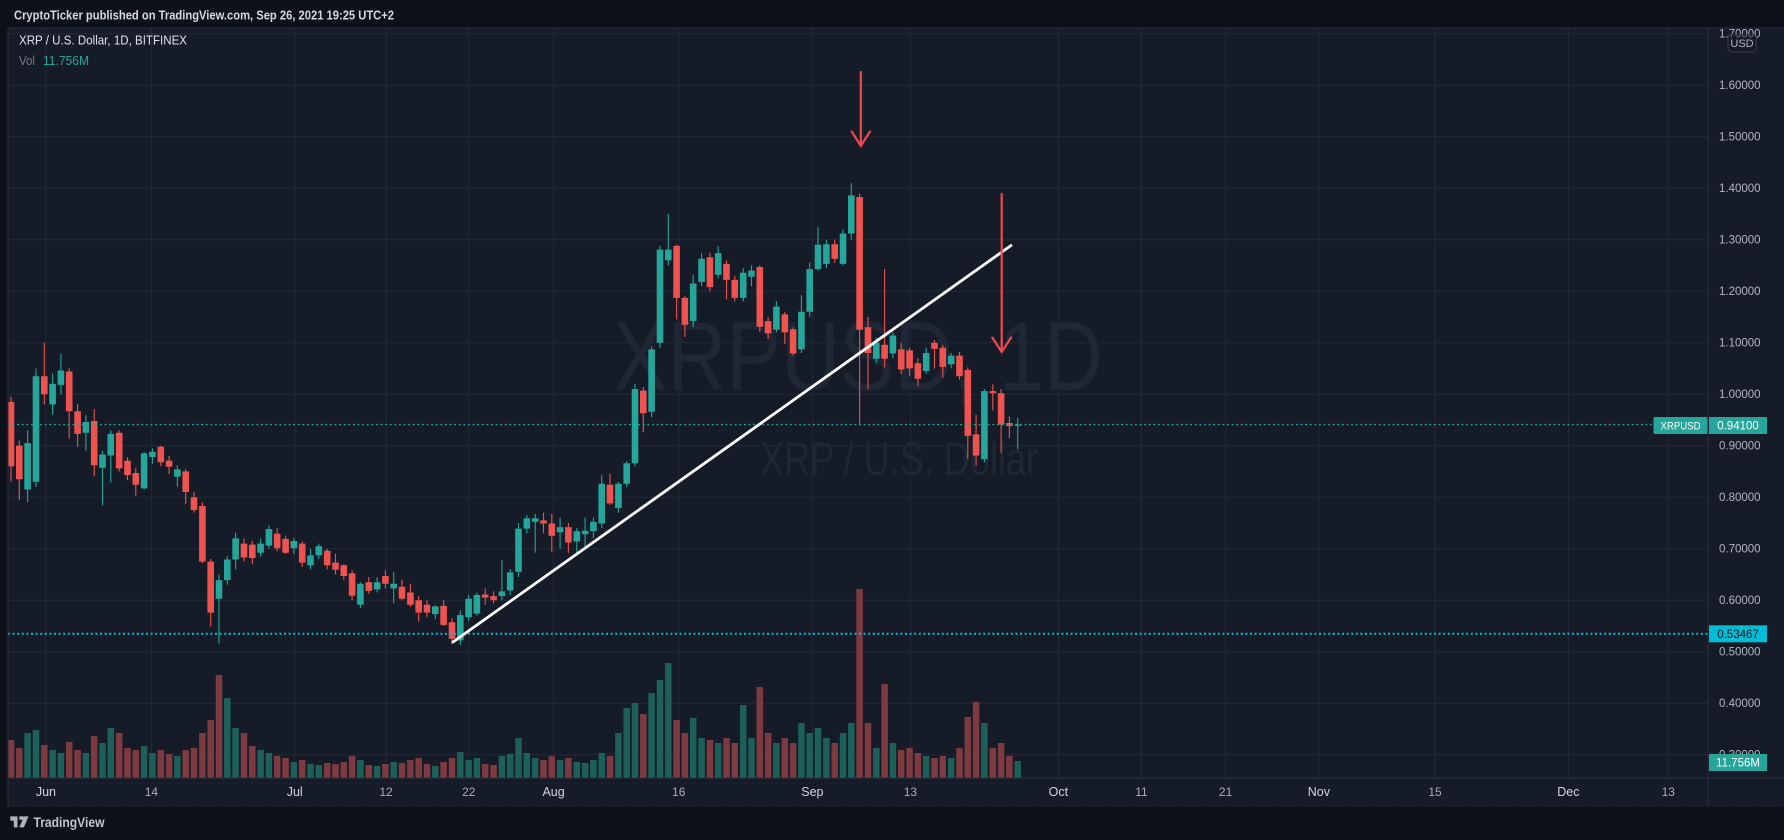 The image size is (1784, 840). Describe the element at coordinates (812, 792) in the screenshot. I see `svg-text: Sep` at that location.